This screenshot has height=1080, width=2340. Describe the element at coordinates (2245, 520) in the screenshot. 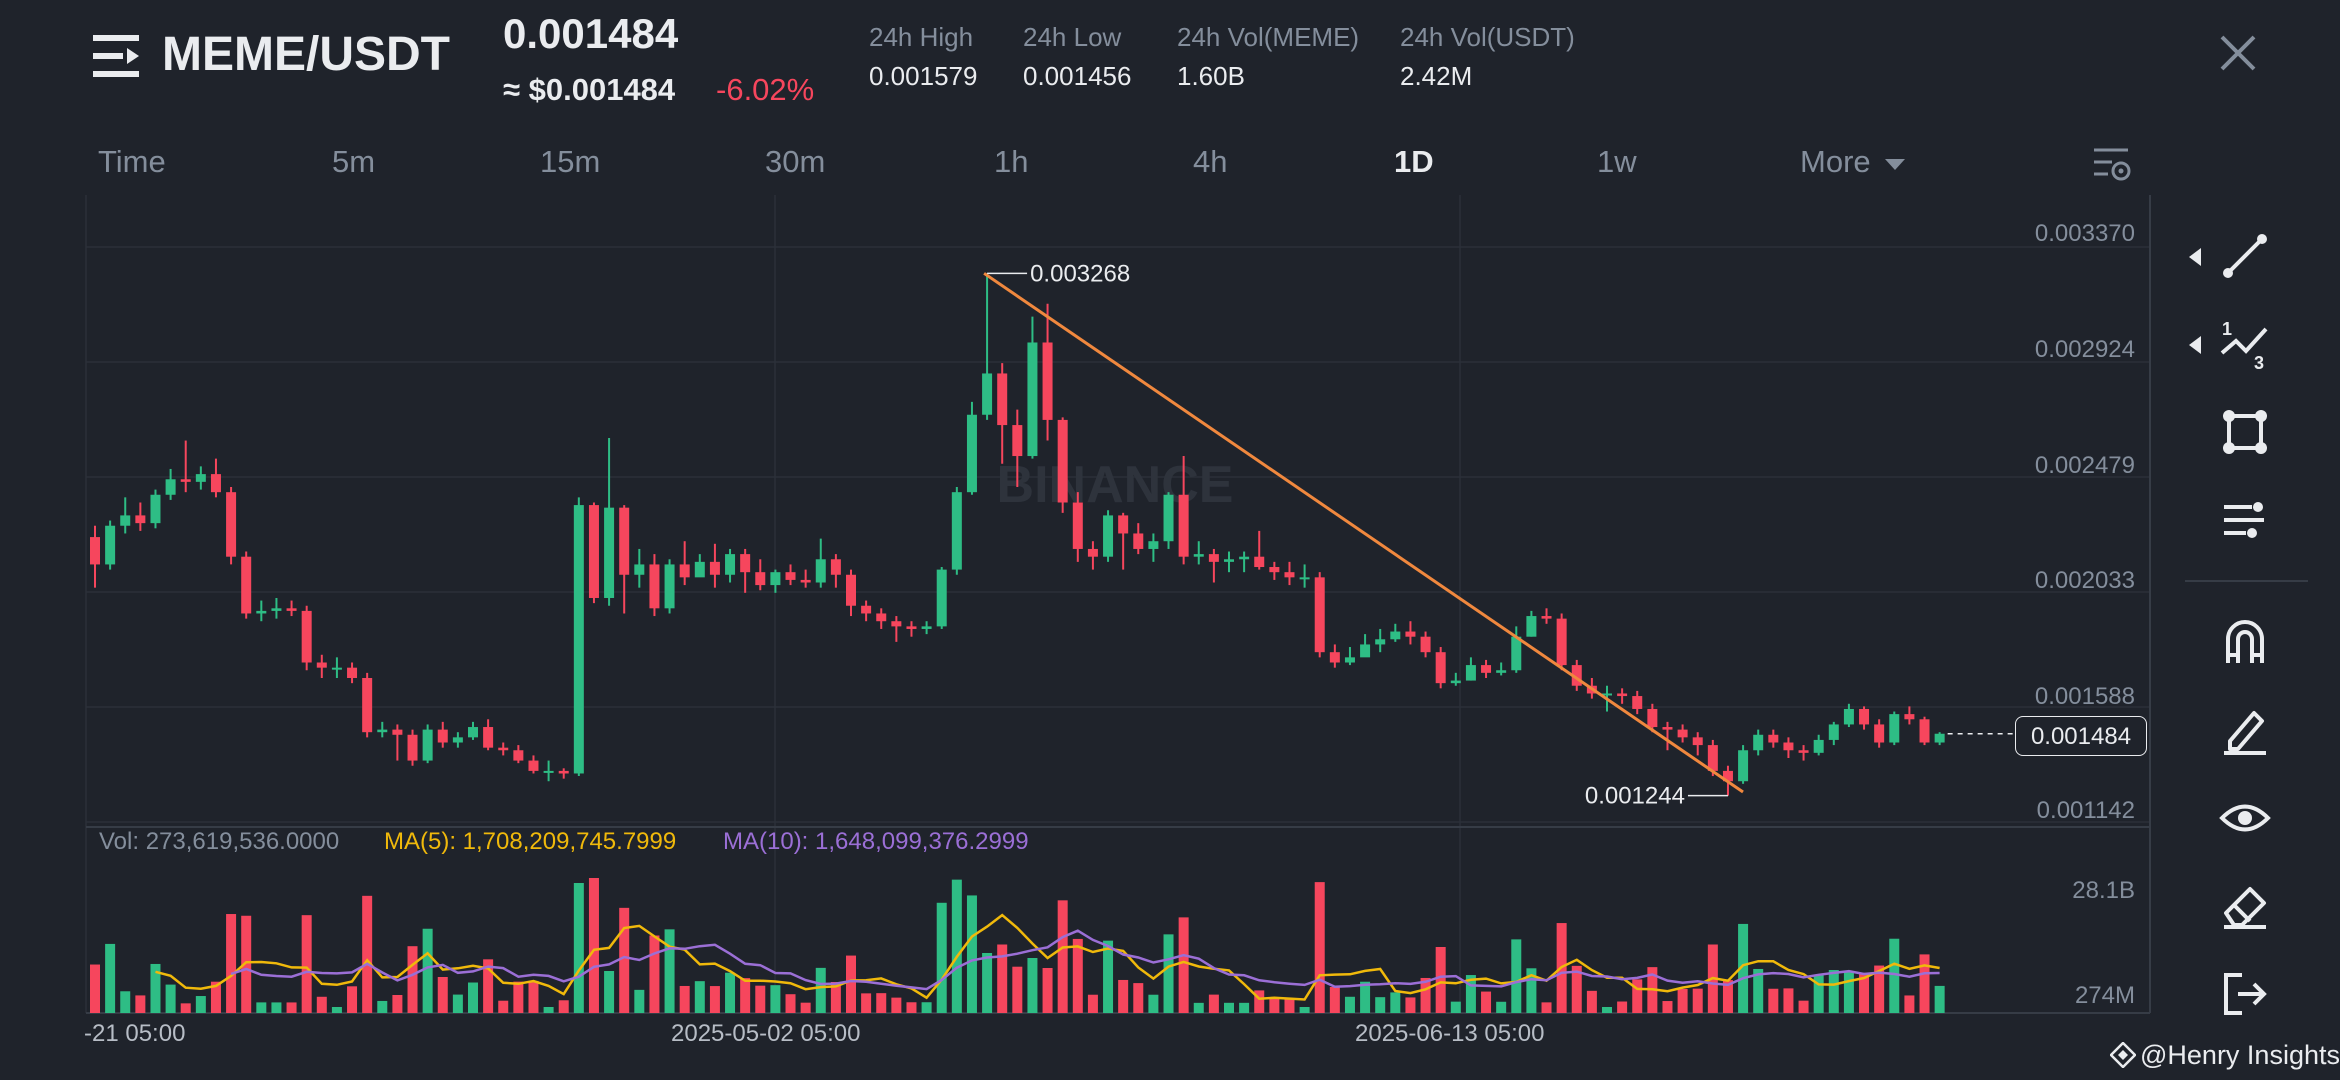

I see `indicator-tool-icon` at that location.